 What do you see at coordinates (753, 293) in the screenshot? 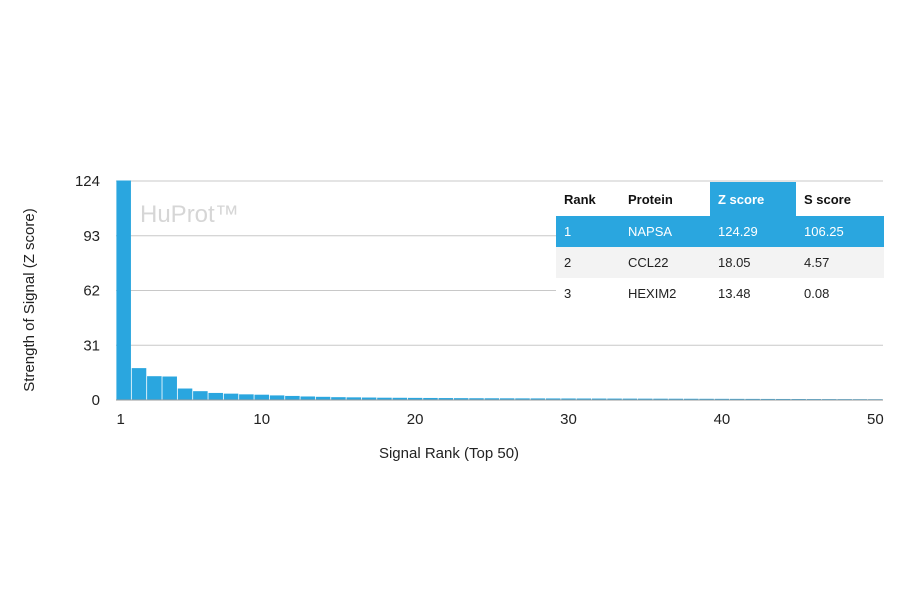
I see `cell-z-score: 13.48` at bounding box center [753, 293].